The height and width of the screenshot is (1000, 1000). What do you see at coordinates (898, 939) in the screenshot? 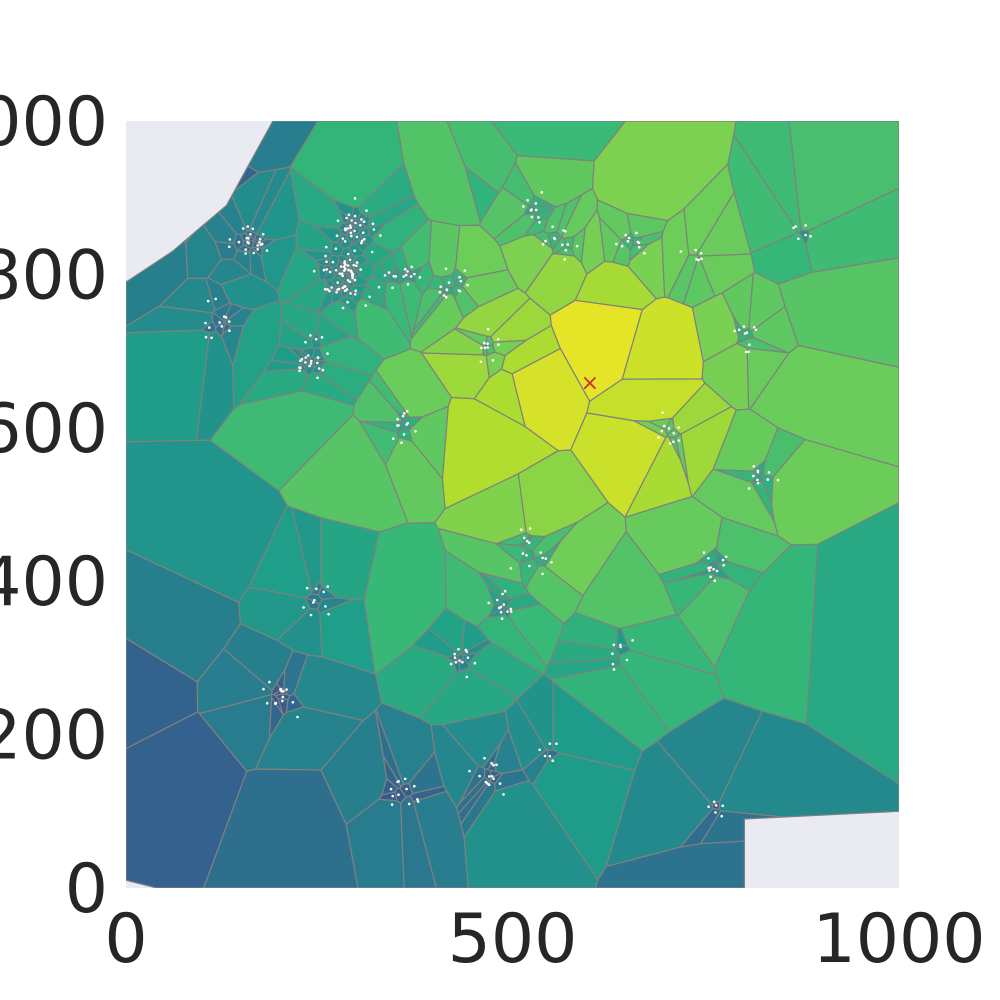
I see `x-tick-label: 1000` at bounding box center [898, 939].